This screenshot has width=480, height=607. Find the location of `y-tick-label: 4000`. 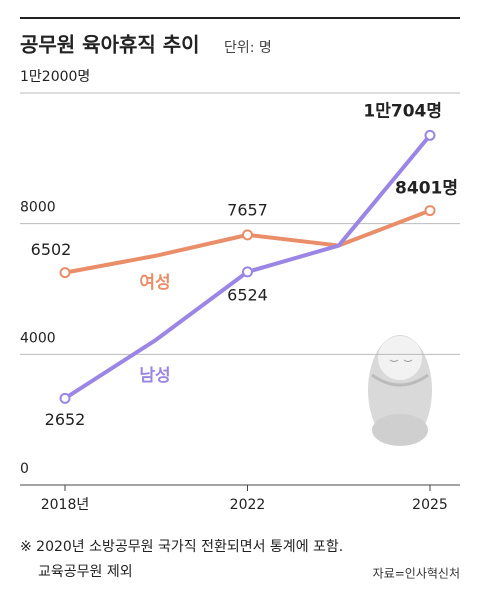

y-tick-label: 4000 is located at coordinates (38, 338).